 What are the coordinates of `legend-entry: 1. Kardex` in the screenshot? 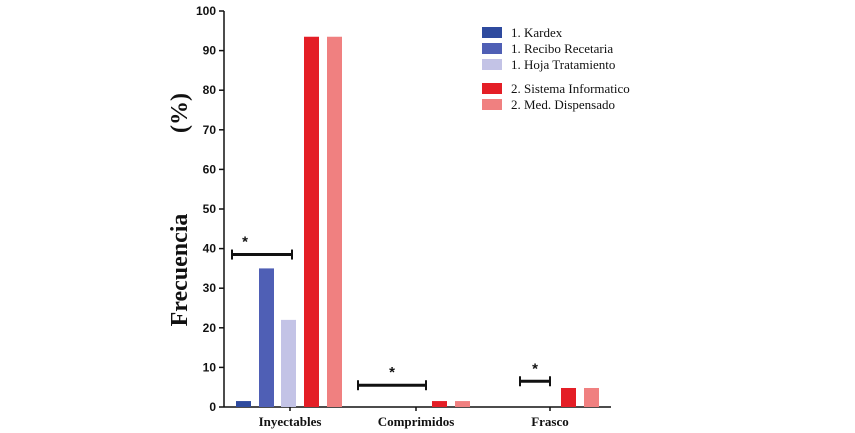 It's located at (537, 32).